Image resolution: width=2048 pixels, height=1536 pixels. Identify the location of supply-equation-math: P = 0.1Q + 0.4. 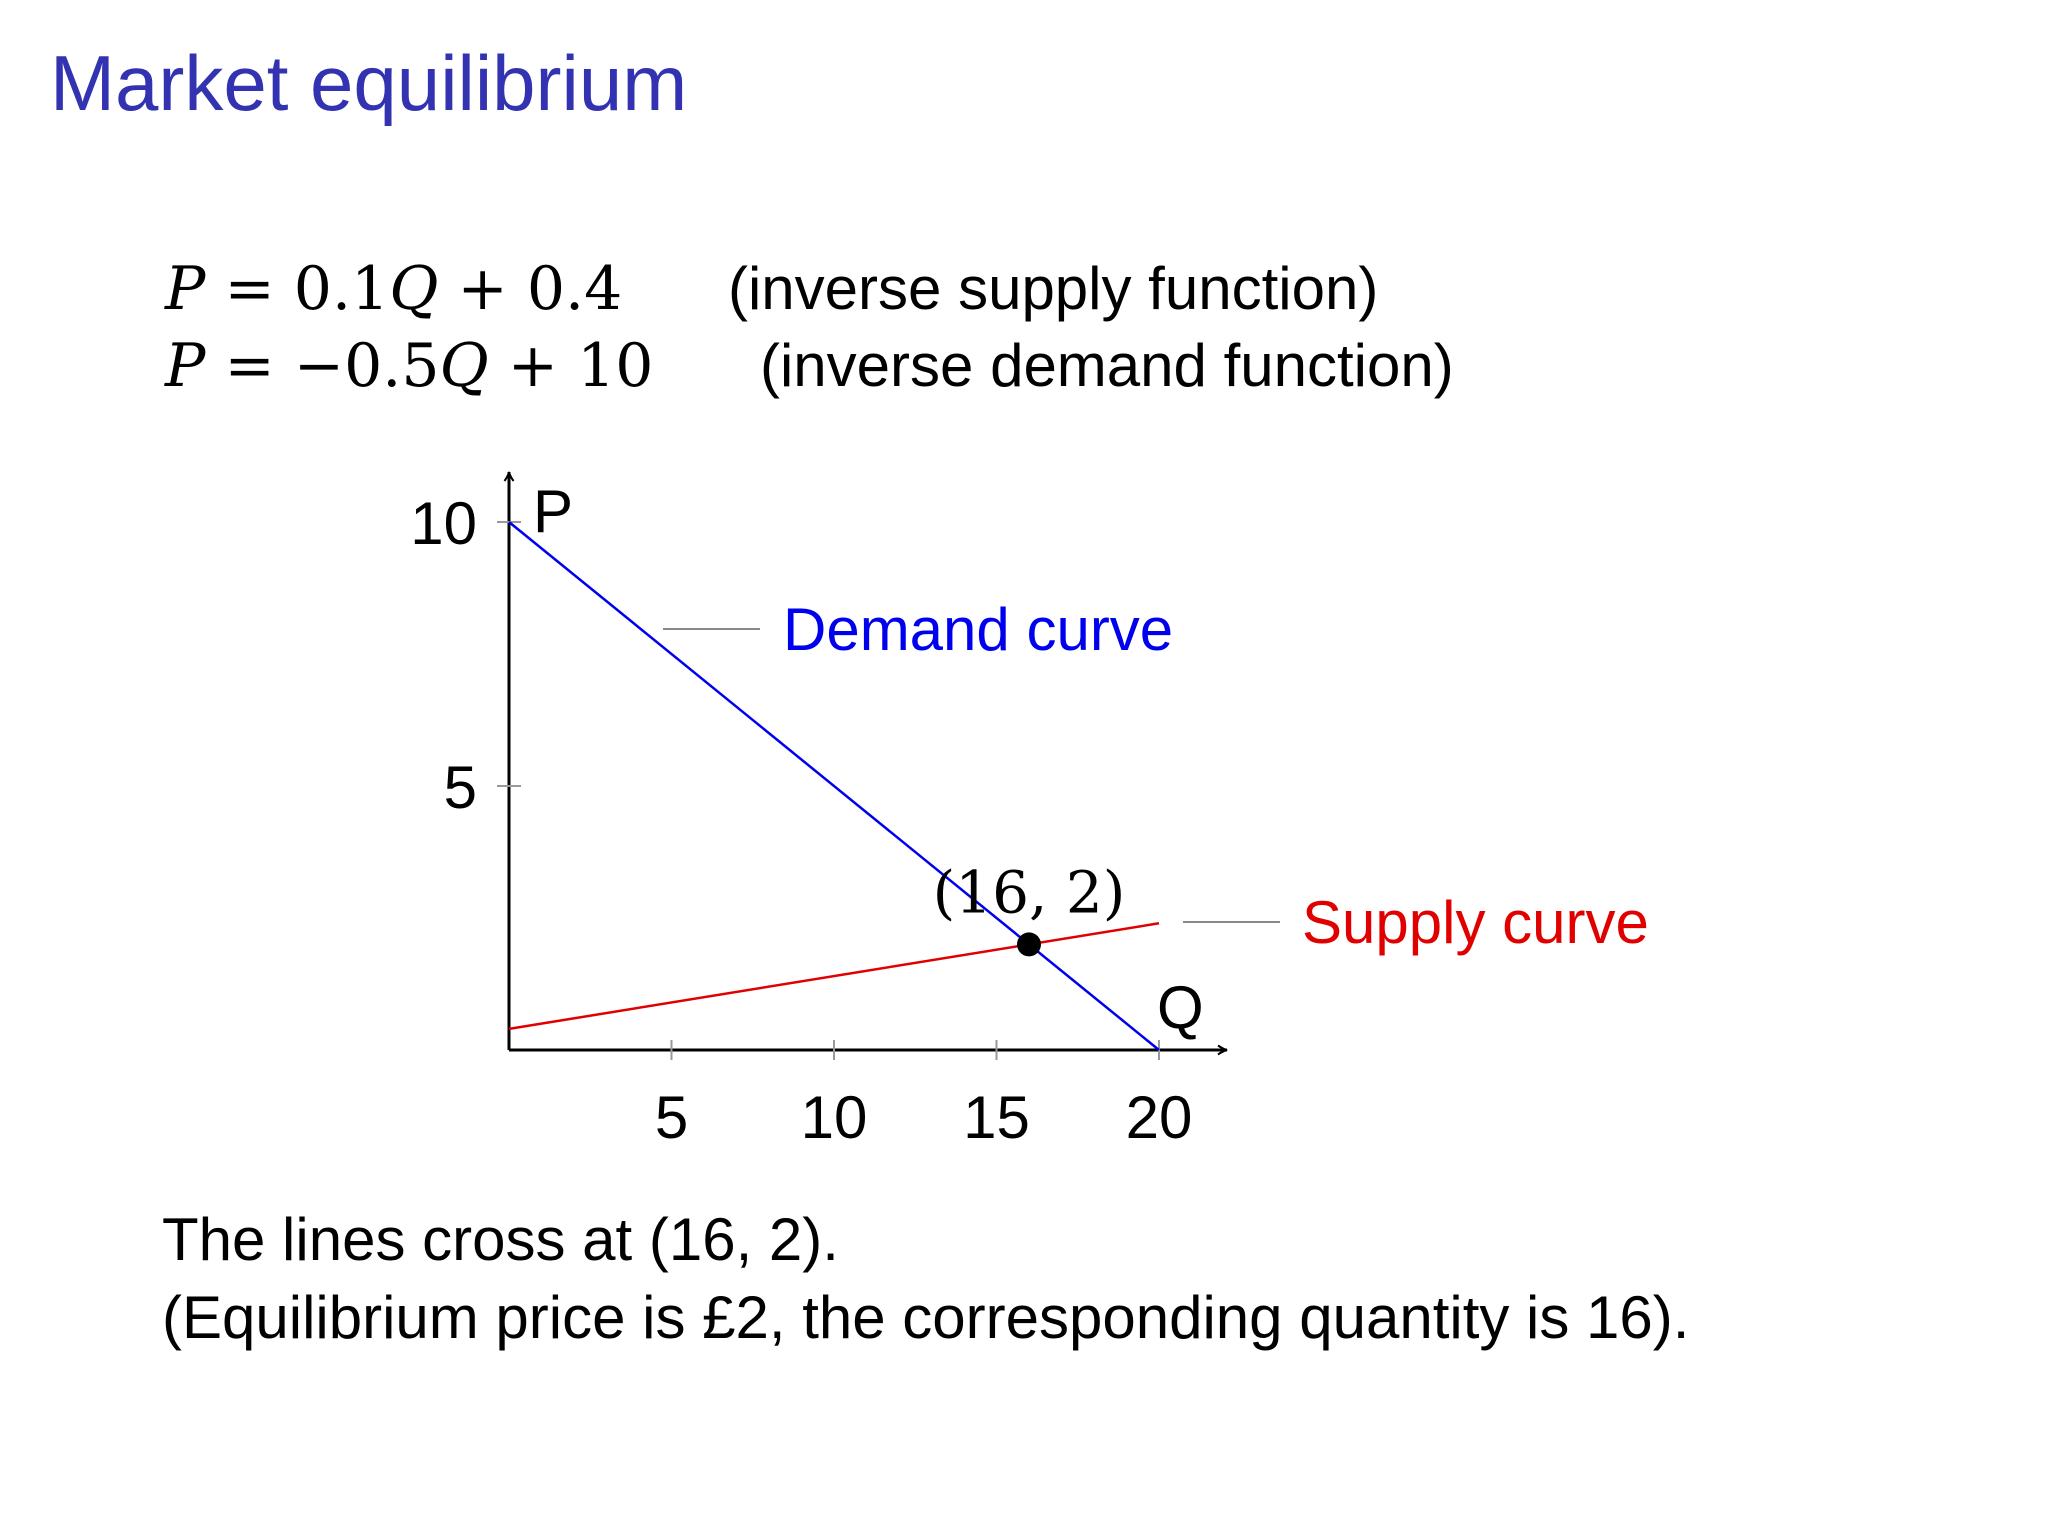
(394, 289).